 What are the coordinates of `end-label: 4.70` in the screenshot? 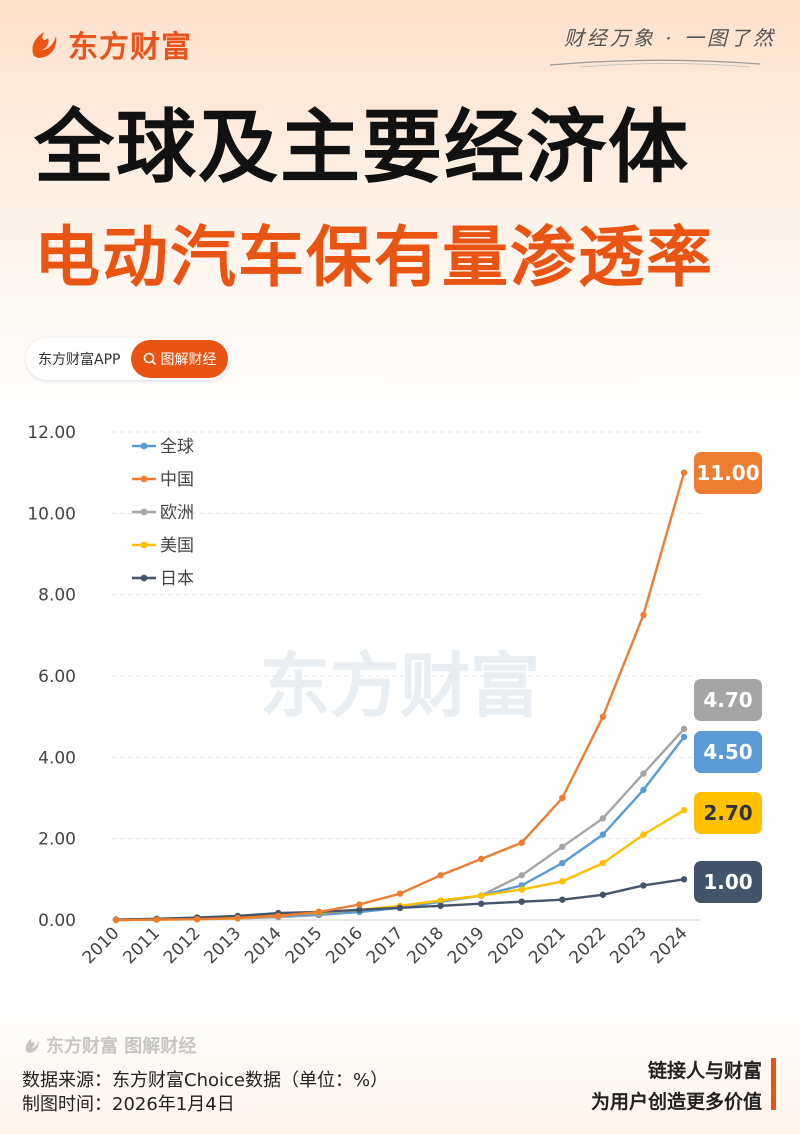 It's located at (727, 700).